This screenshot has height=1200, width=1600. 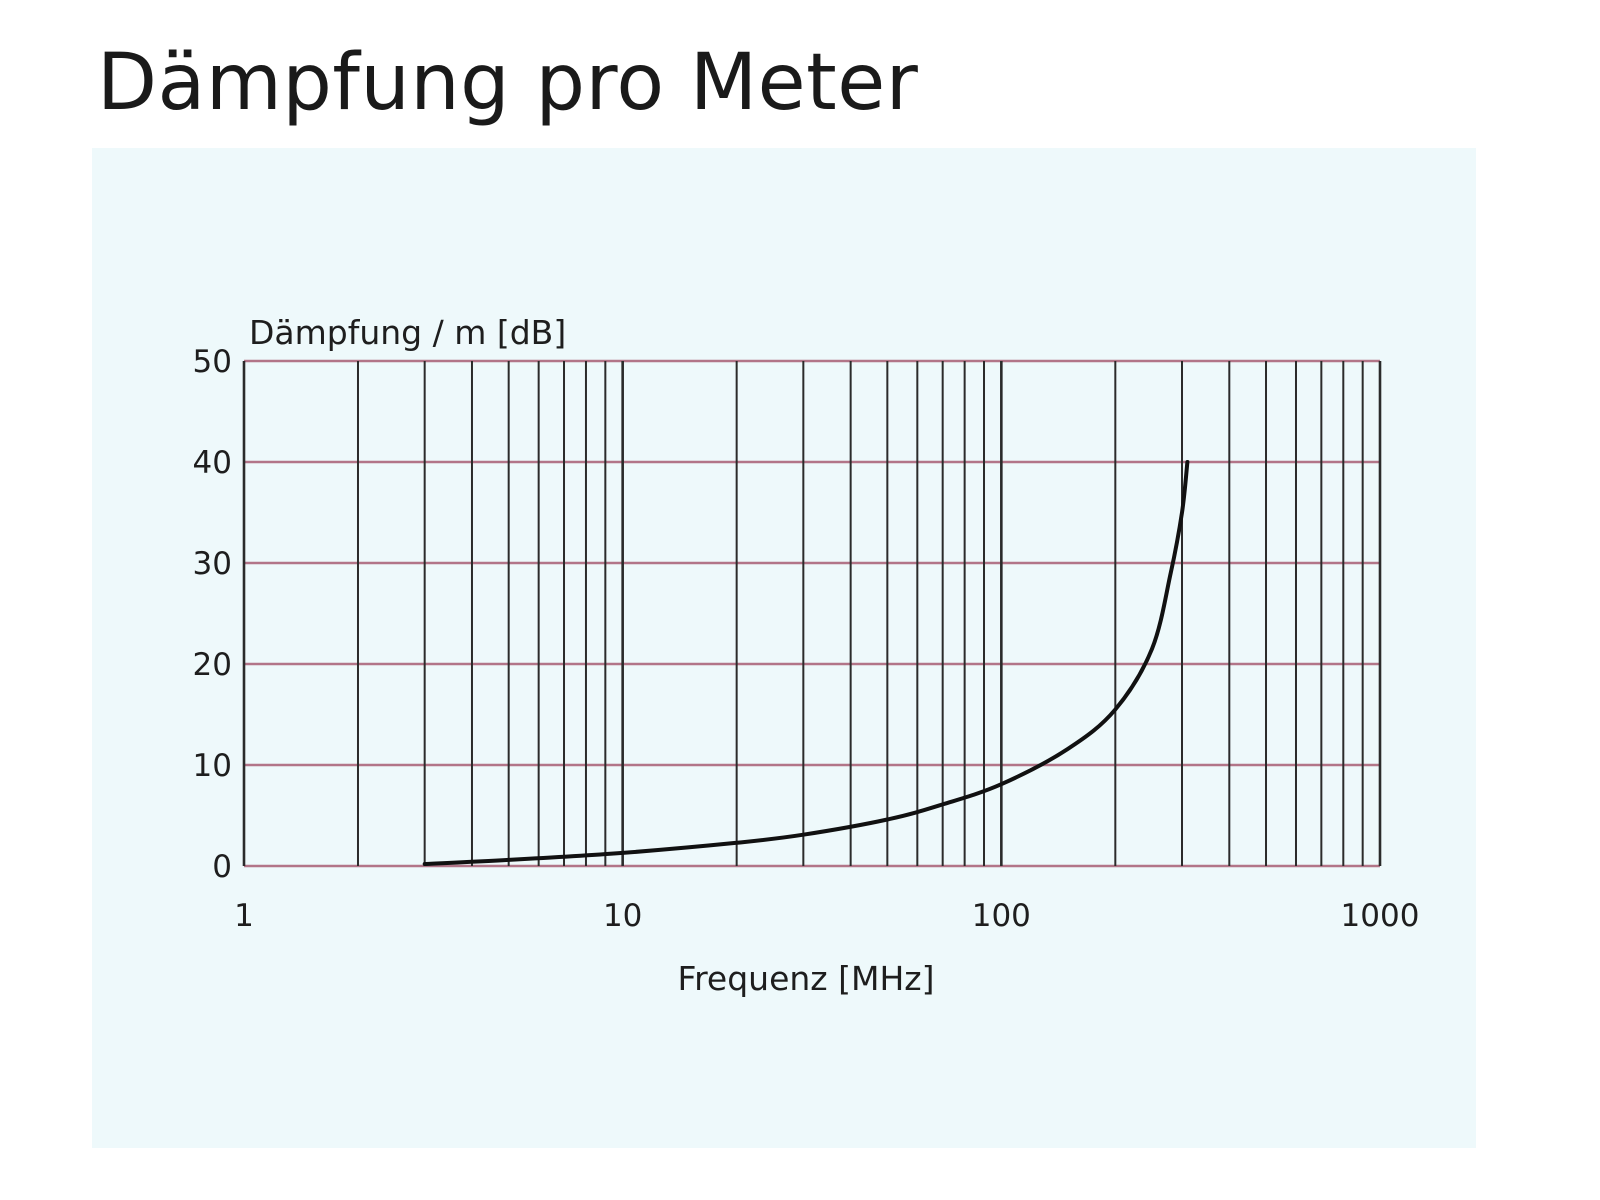 What do you see at coordinates (212, 665) in the screenshot?
I see `y-tick-label-20: 20` at bounding box center [212, 665].